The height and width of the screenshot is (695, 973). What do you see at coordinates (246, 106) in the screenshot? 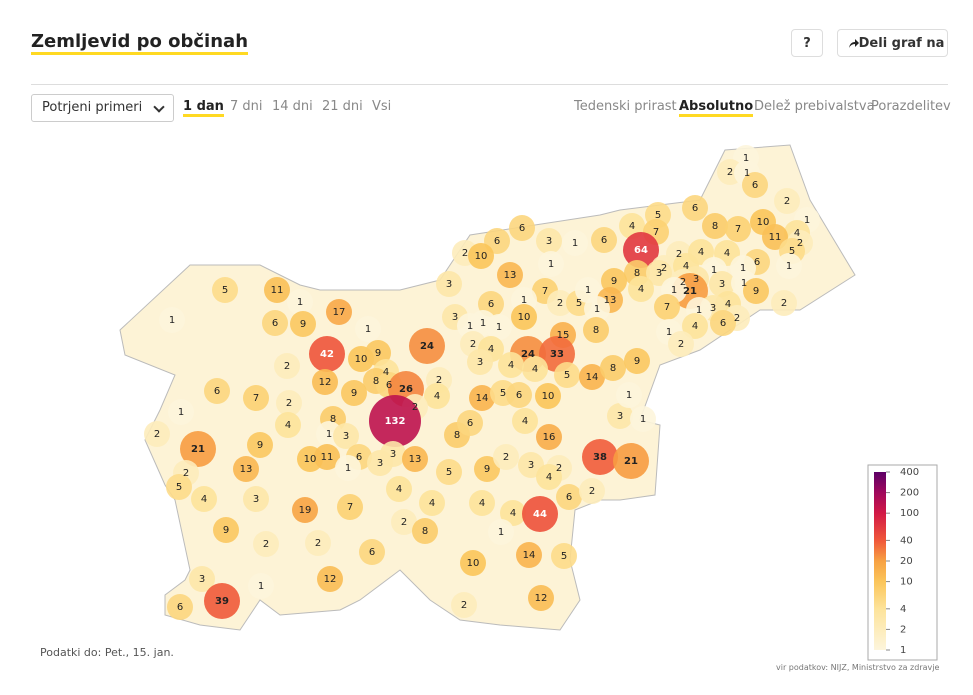
I see `tab: 7 dni` at bounding box center [246, 106].